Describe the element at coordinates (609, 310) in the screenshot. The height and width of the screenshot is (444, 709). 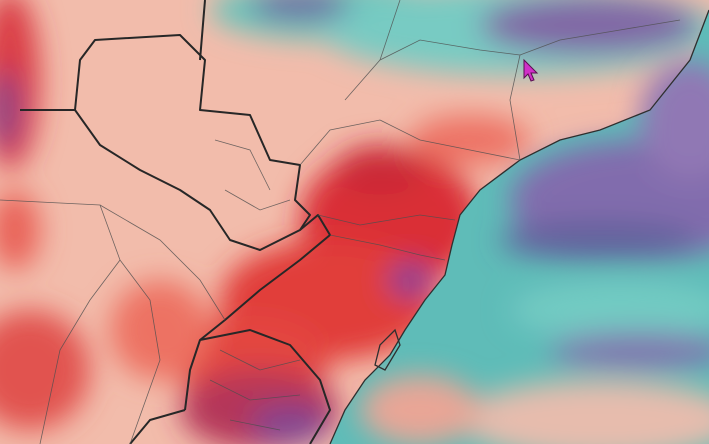
I see `cool-area` at that location.